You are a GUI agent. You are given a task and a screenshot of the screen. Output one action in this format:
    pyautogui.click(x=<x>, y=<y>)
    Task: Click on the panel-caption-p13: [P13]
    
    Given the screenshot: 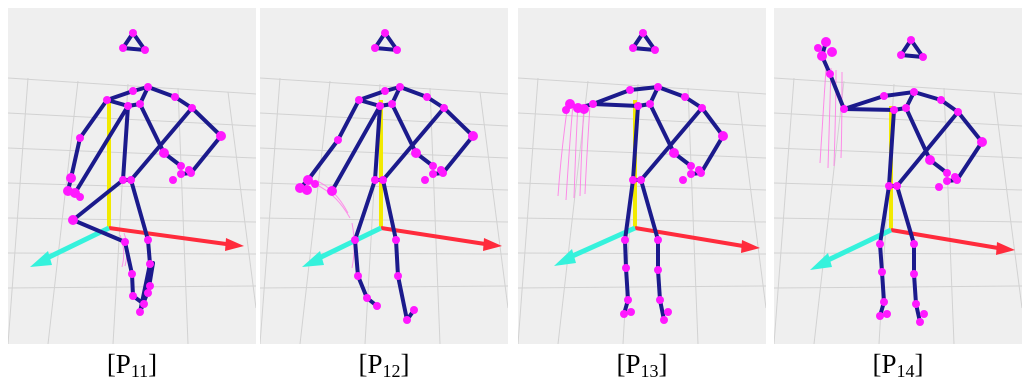 What is the action you would take?
    pyautogui.click(x=642, y=365)
    